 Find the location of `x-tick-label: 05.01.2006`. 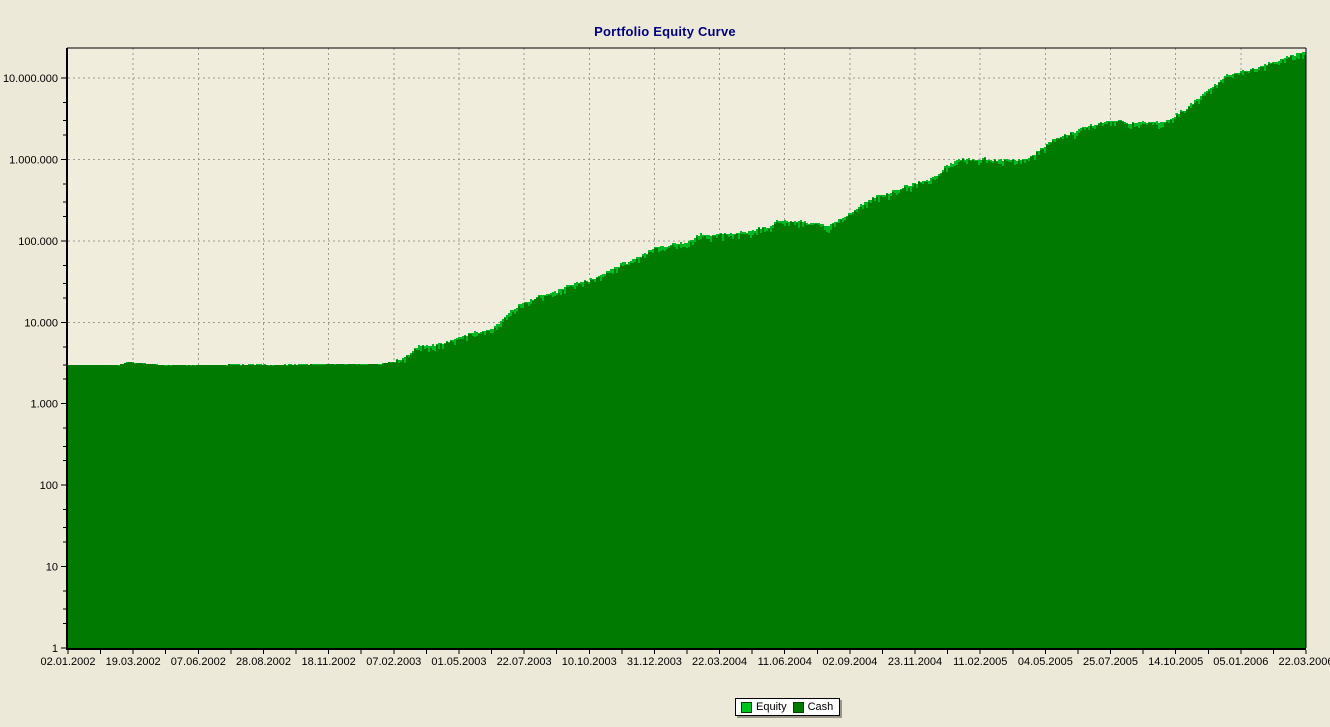

x-tick-label: 05.01.2006 is located at coordinates (1240, 662).